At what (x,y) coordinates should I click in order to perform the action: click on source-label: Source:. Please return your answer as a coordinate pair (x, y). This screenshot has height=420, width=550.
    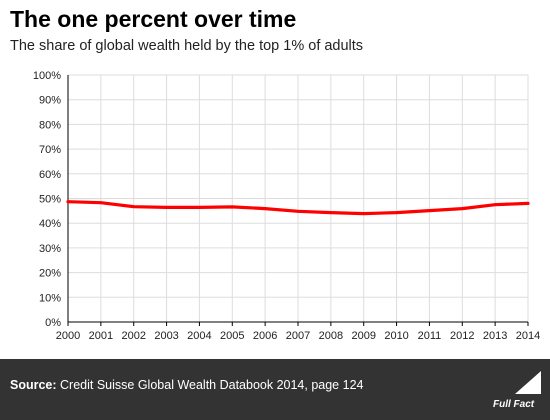
    Looking at the image, I should click on (33, 385).